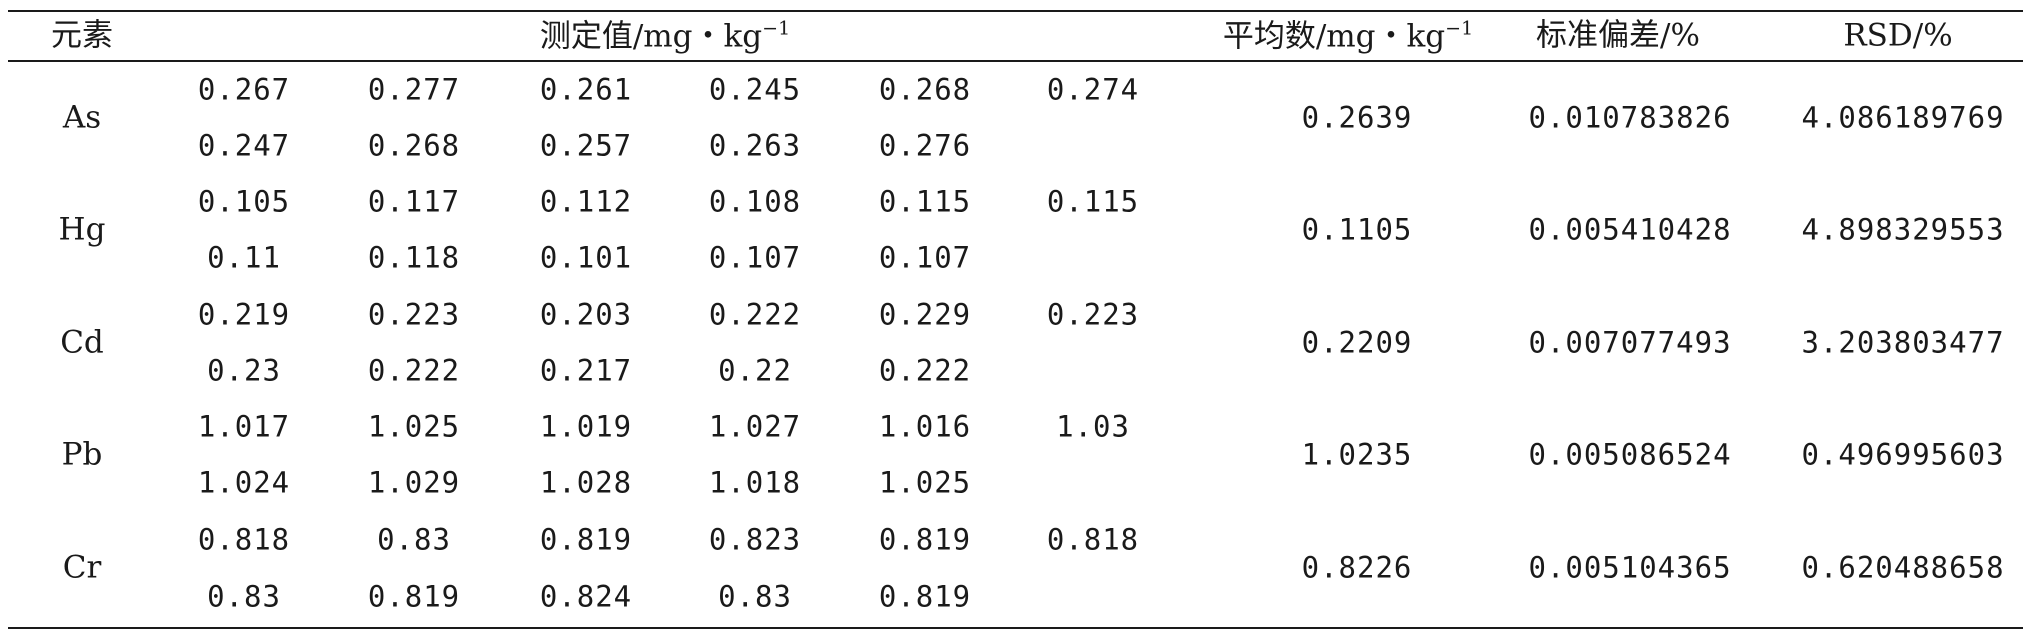 Image resolution: width=2032 pixels, height=640 pixels. Describe the element at coordinates (1357, 117) in the screenshot. I see `mean-value: 0.2639` at that location.